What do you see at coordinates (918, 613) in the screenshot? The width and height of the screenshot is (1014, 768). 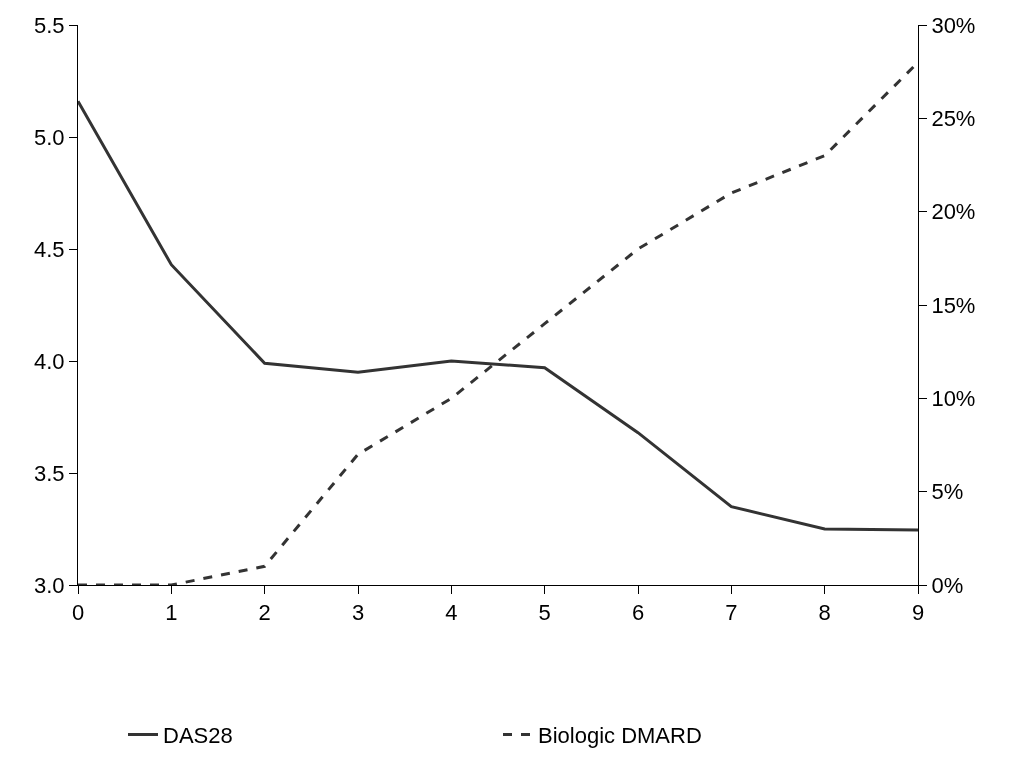 I see `x-tick-label: 9` at bounding box center [918, 613].